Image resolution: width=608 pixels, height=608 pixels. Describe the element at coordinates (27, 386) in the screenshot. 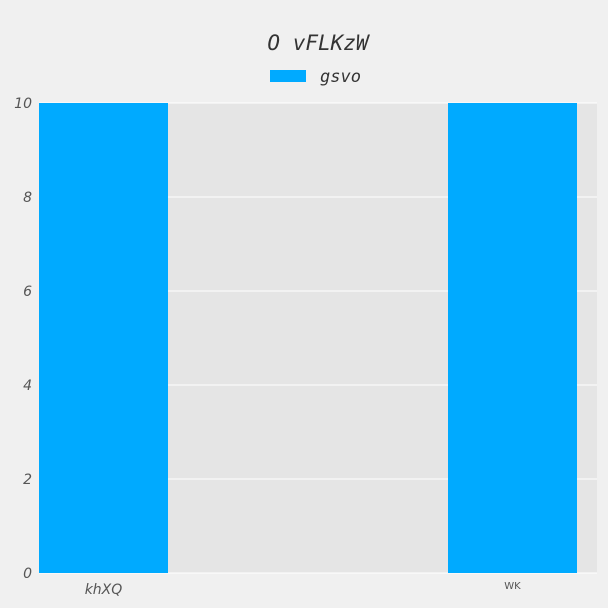

I see `y-tick-label: 4` at that location.